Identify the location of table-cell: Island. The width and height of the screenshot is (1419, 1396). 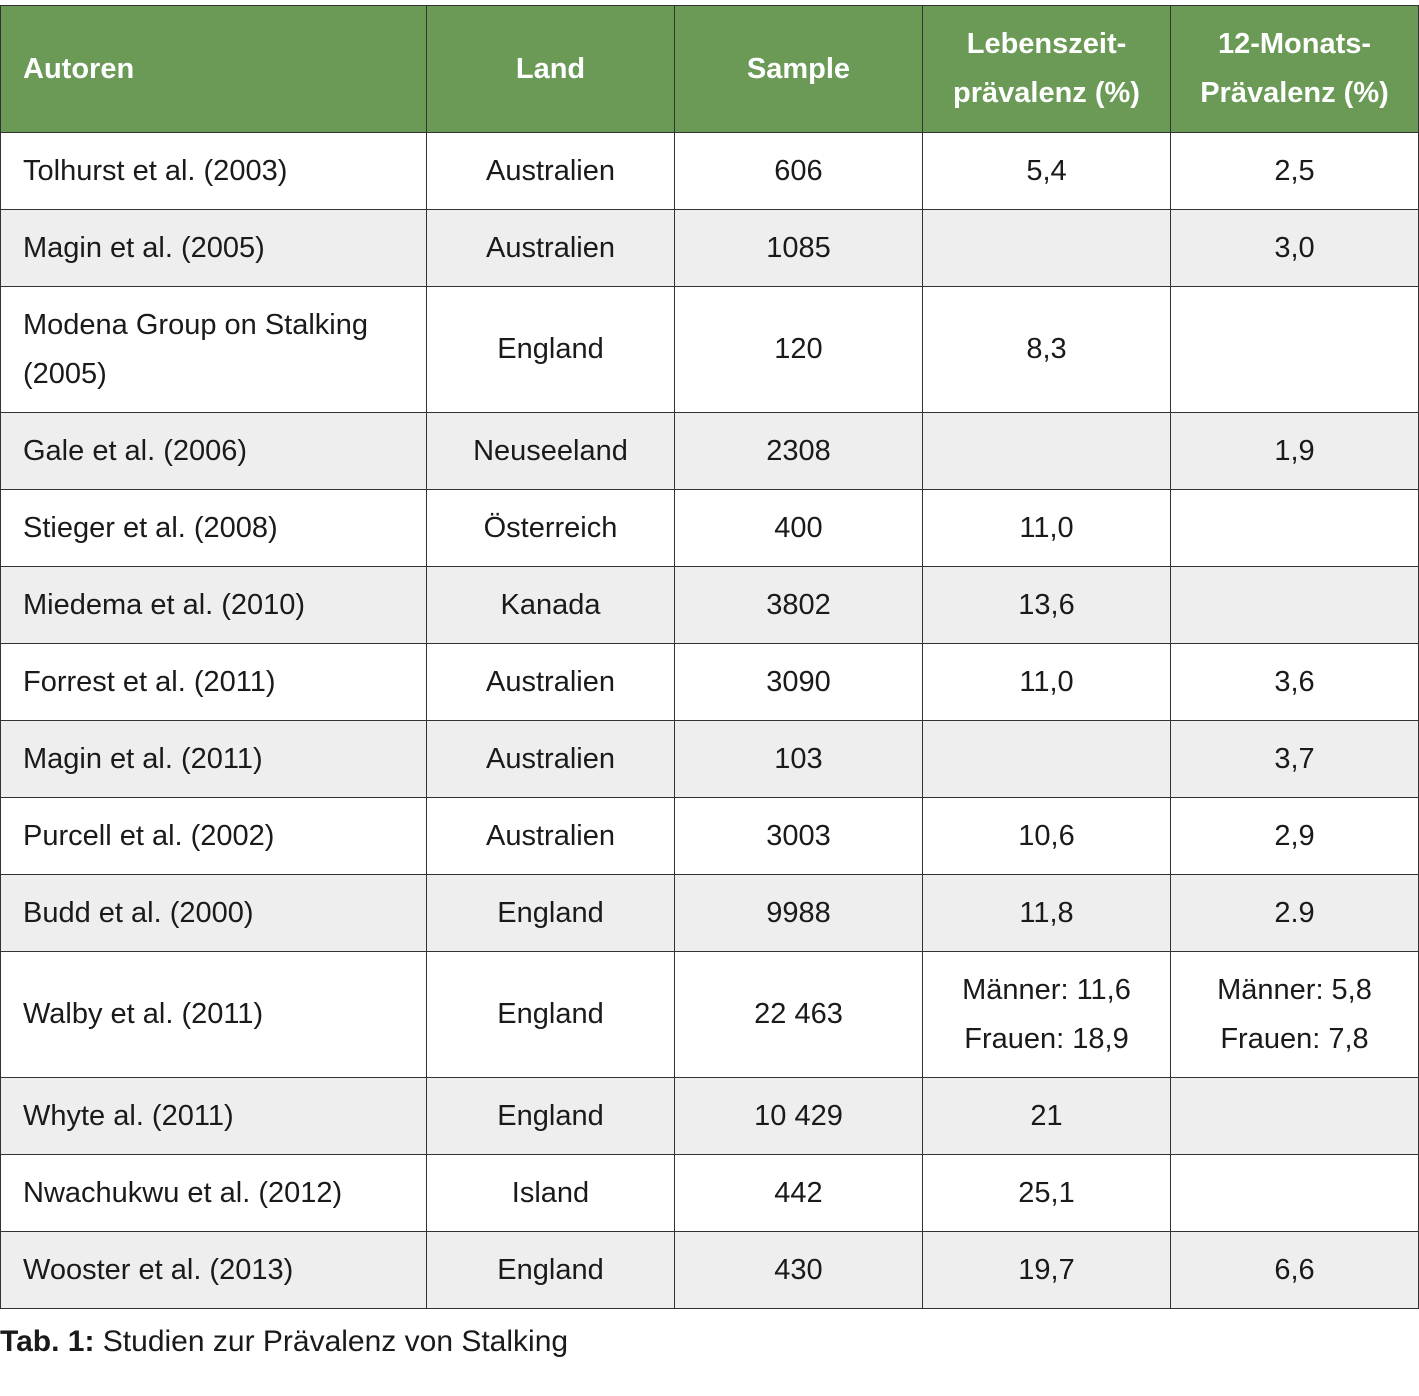
(550, 1193).